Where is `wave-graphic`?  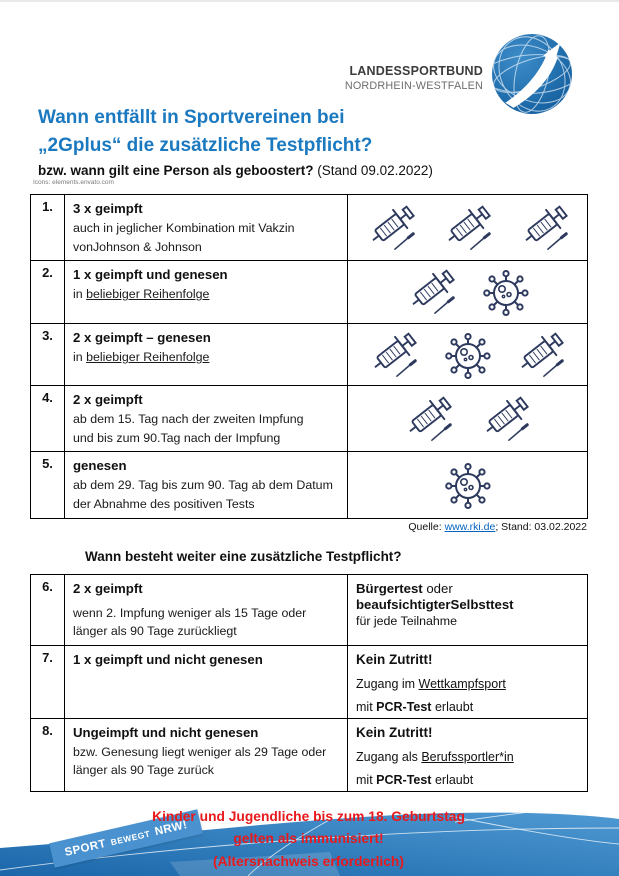
wave-graphic is located at coordinates (309, 839).